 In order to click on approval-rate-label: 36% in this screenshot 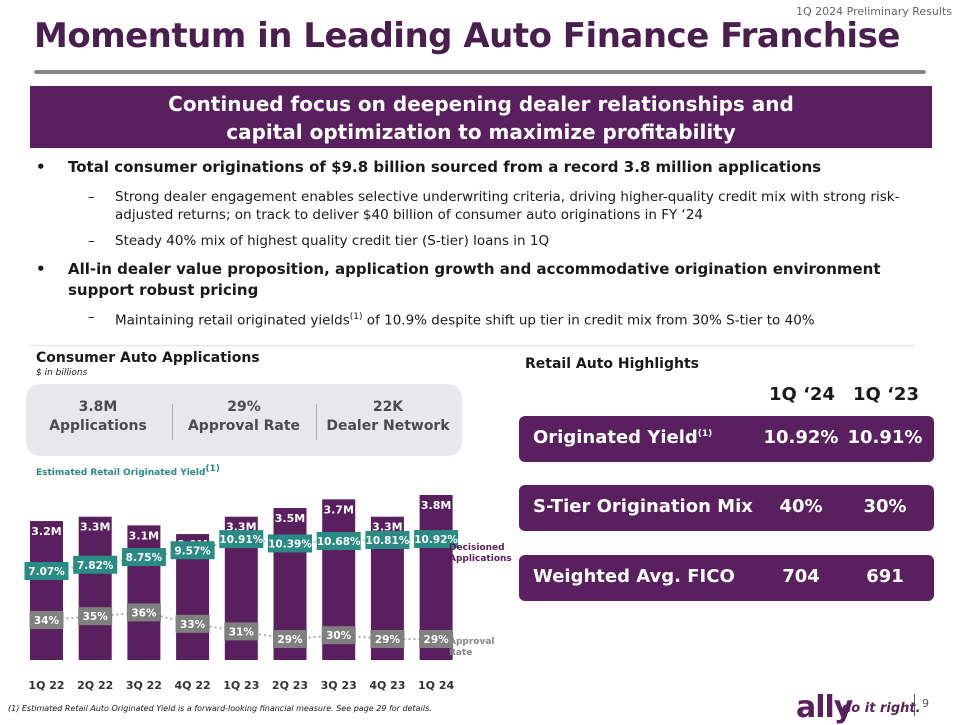, I will do `click(144, 613)`.